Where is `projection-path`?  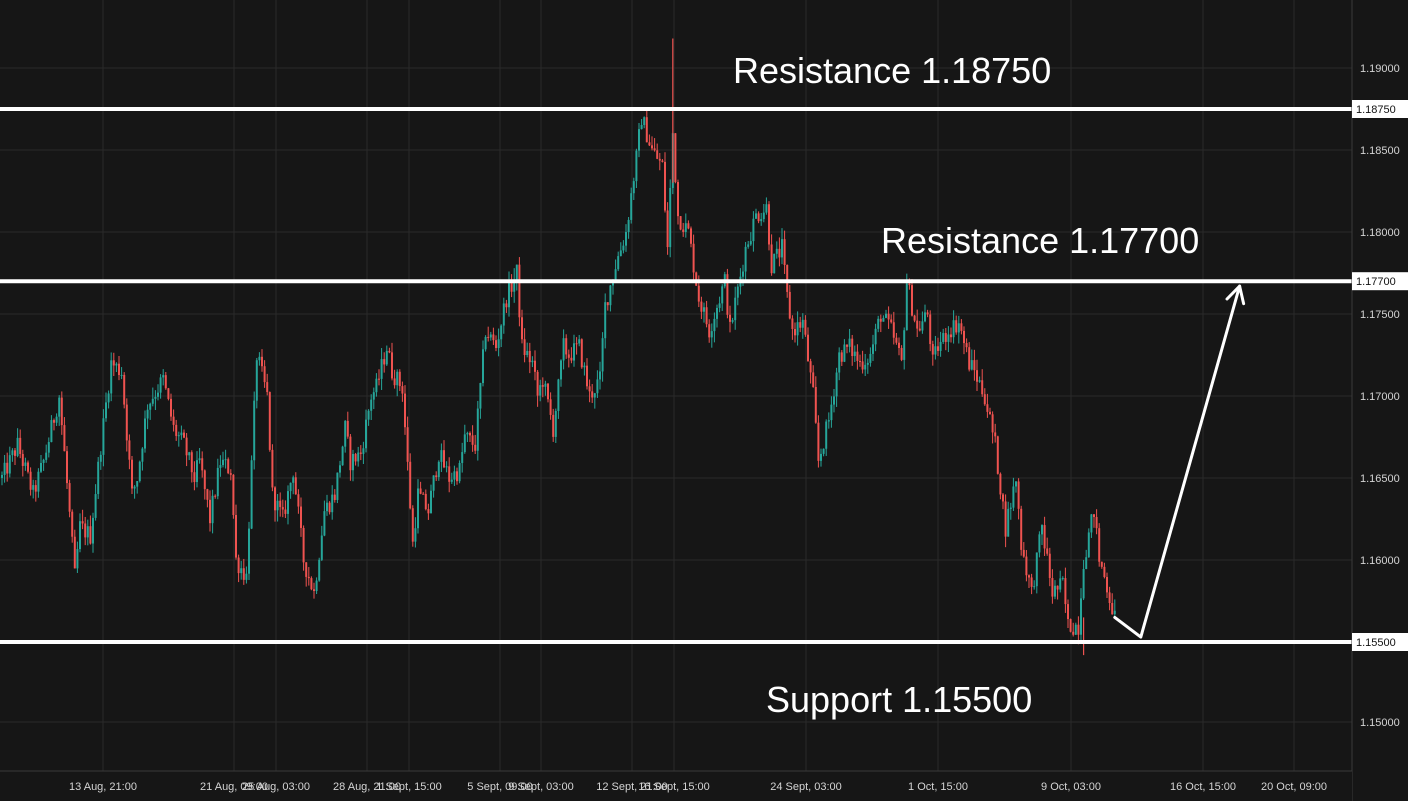 projection-path is located at coordinates (1177, 461).